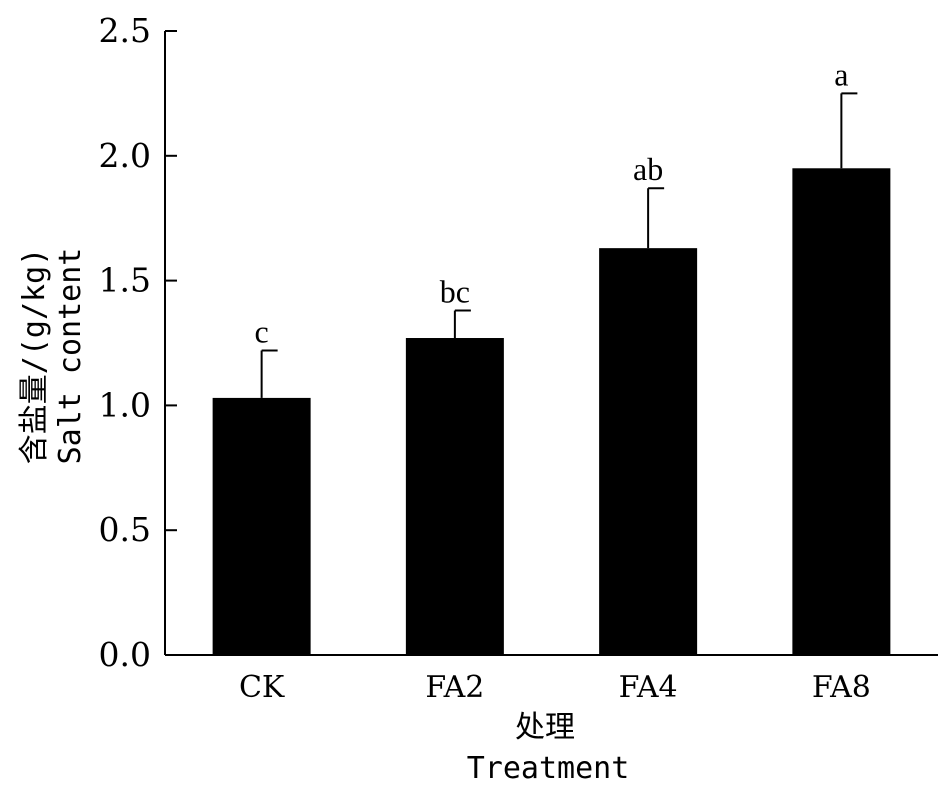  I want to click on x-tick-label-fa4: FA4, so click(648, 687).